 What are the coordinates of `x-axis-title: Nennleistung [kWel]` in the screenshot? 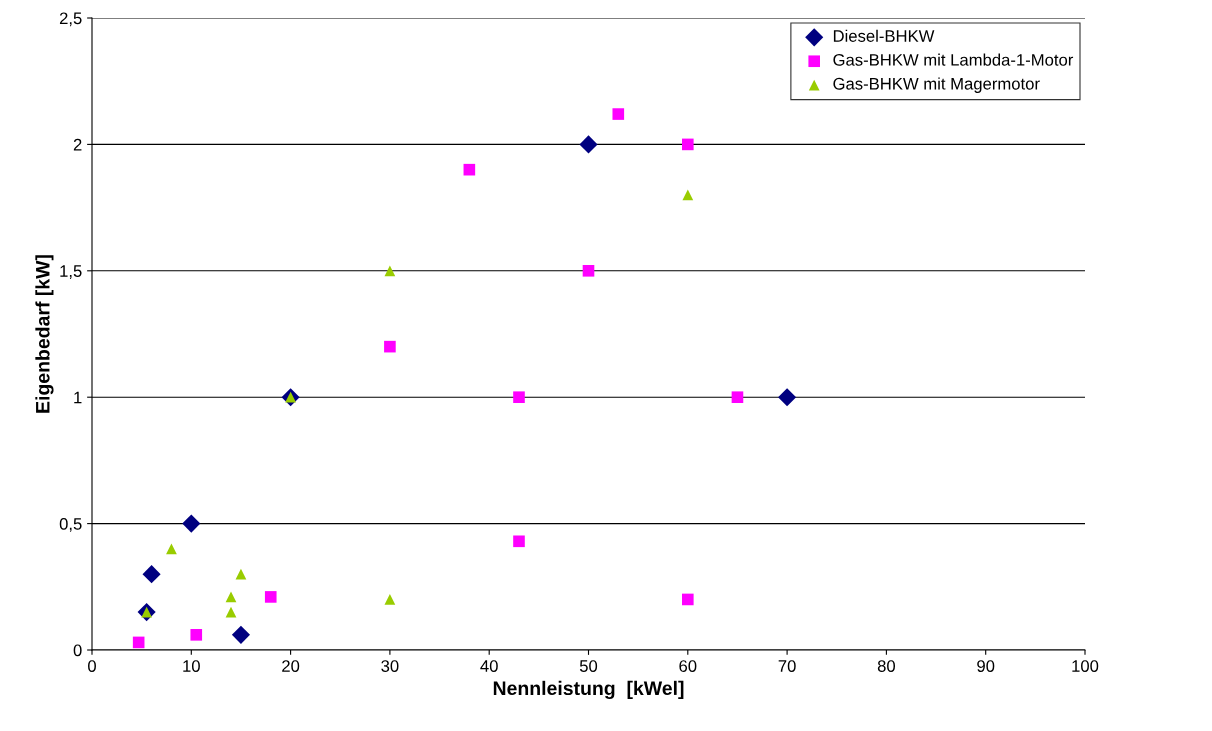 It's located at (588, 690).